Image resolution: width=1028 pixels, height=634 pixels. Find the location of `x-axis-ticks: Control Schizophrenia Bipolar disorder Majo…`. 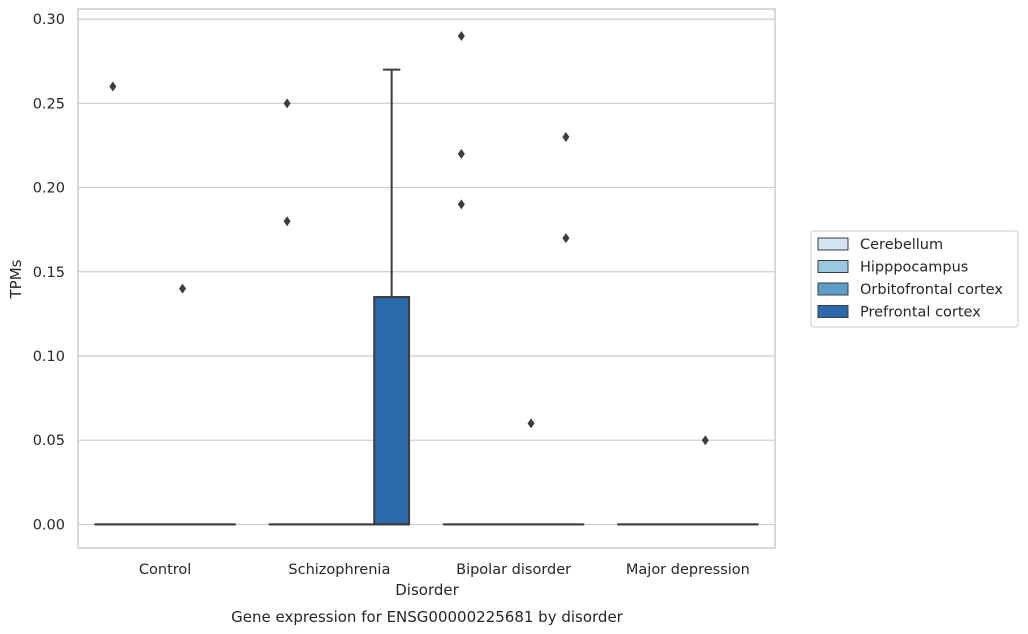

x-axis-ticks: Control Schizophrenia Bipolar disorder Majo… is located at coordinates (444, 570).